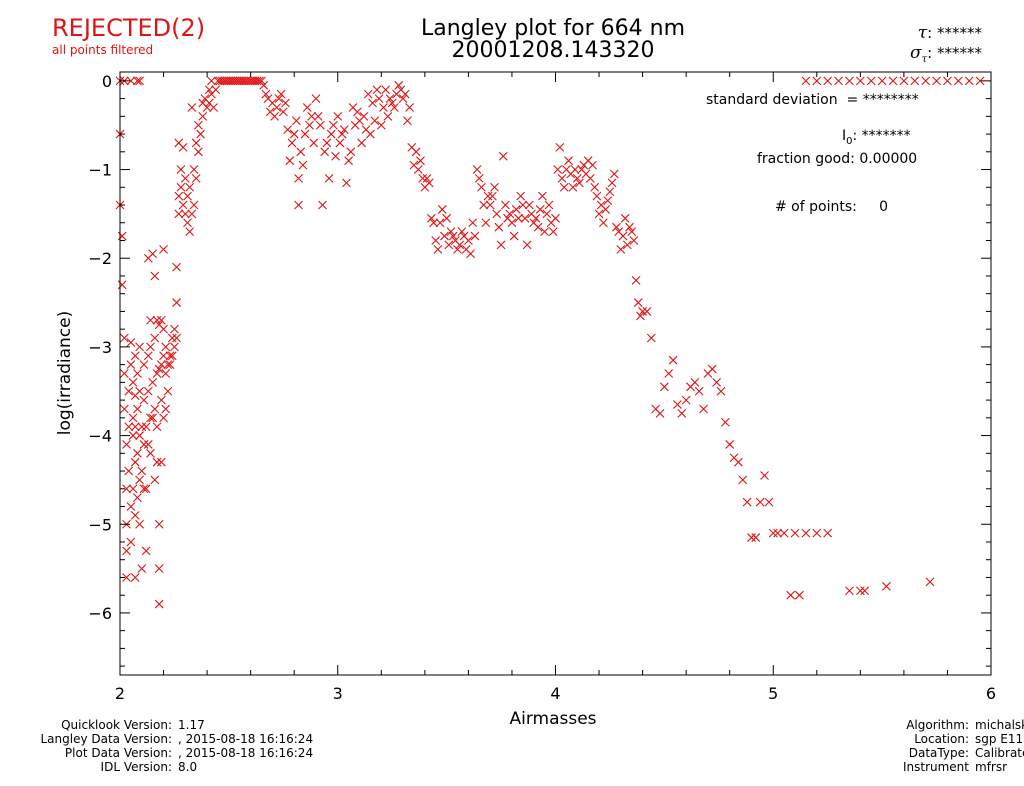 The width and height of the screenshot is (1024, 786). What do you see at coordinates (100, 258) in the screenshot?
I see `y-tick-label: −2` at bounding box center [100, 258].